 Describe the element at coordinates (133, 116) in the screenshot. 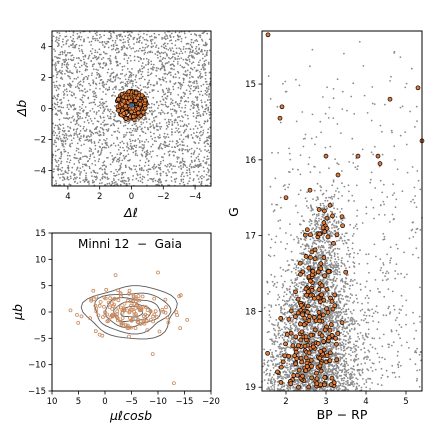

I see `sky-member-star` at that location.